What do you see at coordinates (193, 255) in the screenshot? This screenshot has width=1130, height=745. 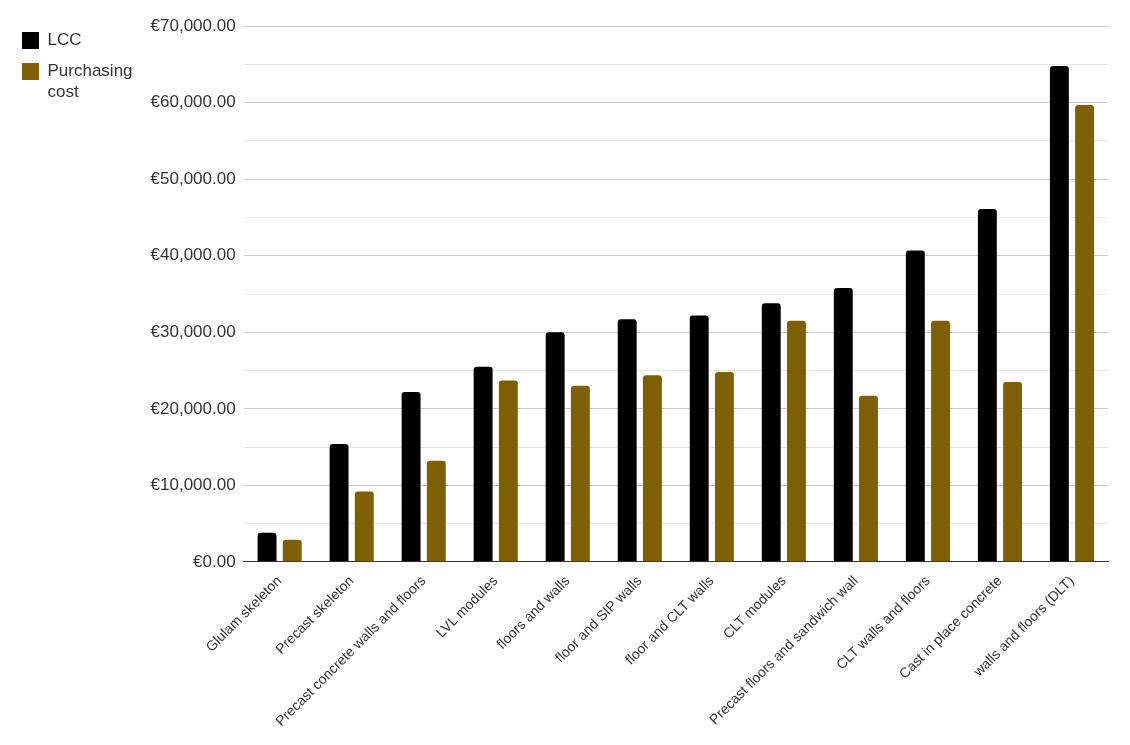 I see `y-tick-label: €40,000.00` at bounding box center [193, 255].